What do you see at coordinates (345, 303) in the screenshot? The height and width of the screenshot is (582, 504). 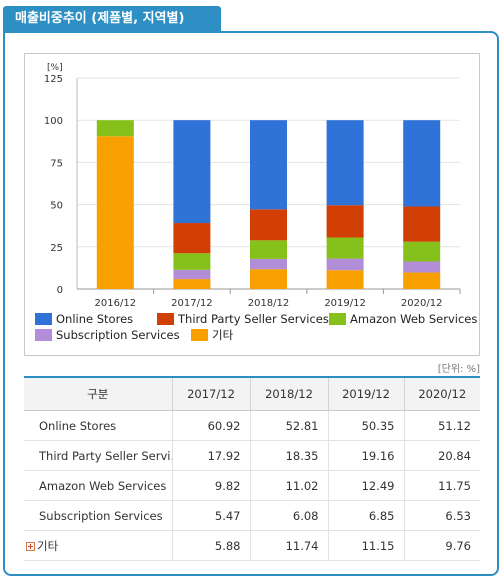 I see `x-tick-label: 2019/12` at bounding box center [345, 303].